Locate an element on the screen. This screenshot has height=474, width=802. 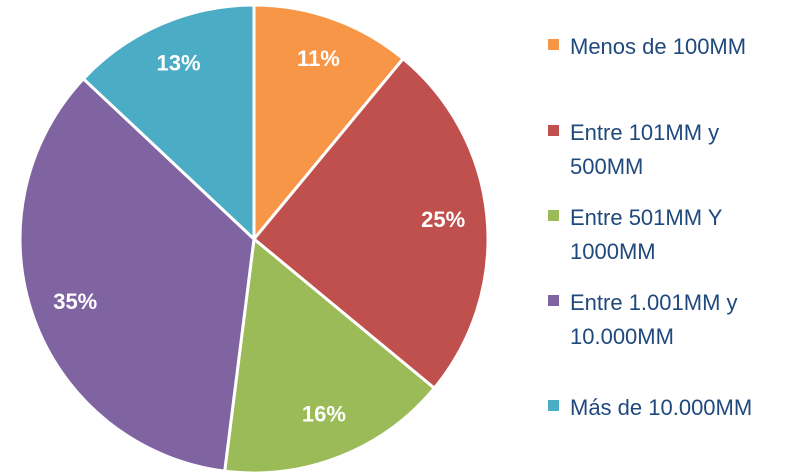
legend-item: Entre 501MM Y 1000MM is located at coordinates (661, 235).